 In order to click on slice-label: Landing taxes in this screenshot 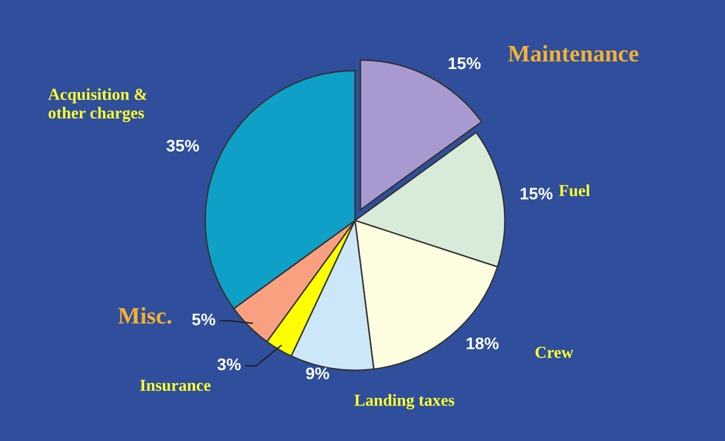, I will do `click(404, 402)`.